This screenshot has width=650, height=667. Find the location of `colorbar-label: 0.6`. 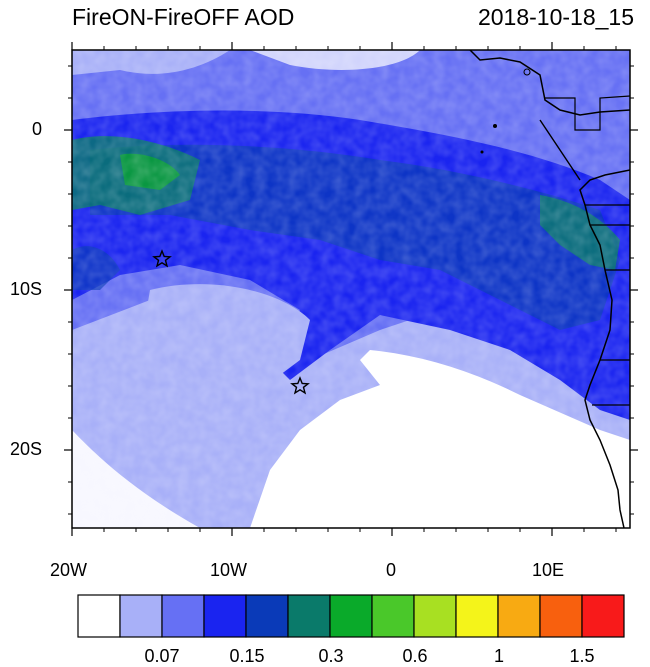

colorbar-label: 0.6 is located at coordinates (415, 656).